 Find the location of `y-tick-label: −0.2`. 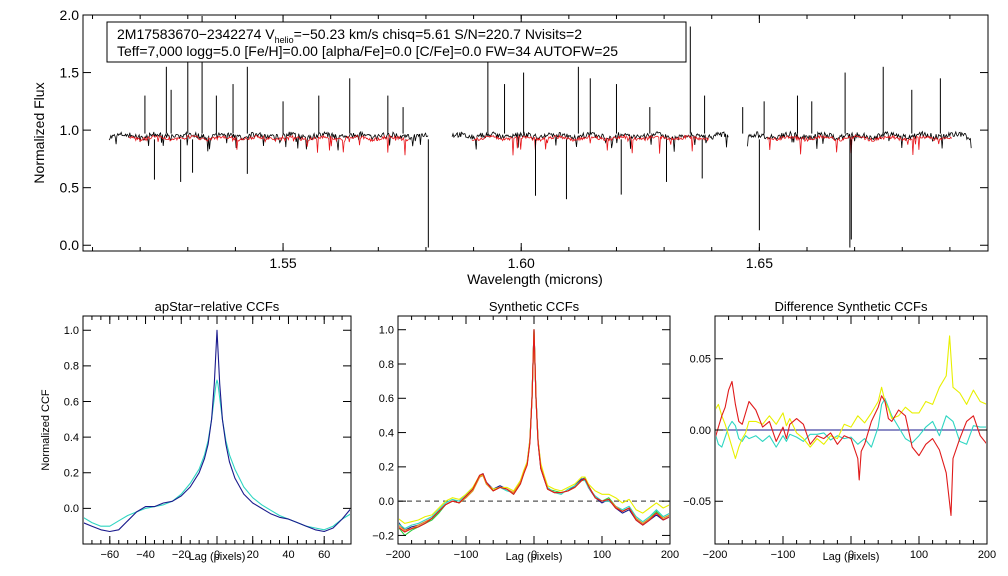

y-tick-label: −0.2 is located at coordinates (383, 536).